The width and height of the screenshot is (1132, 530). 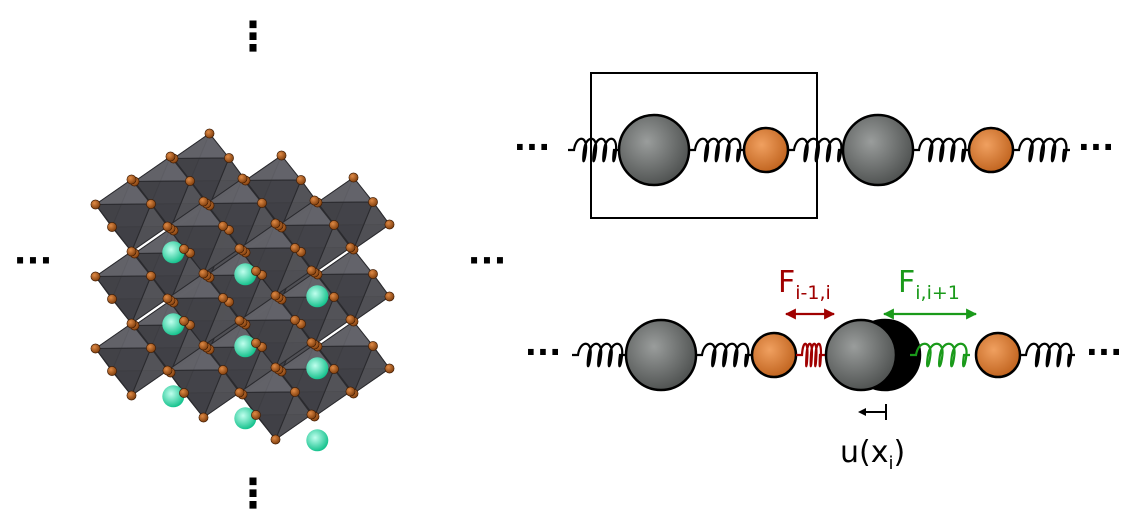 I want to click on chain2-ellipsis-left: ···, so click(x=543, y=352).